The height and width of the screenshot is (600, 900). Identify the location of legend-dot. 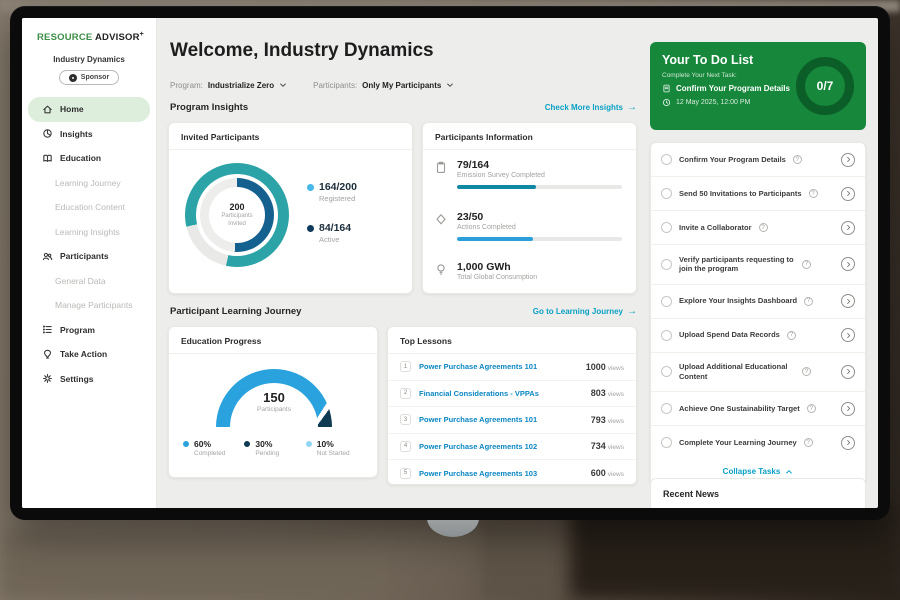
(310, 228).